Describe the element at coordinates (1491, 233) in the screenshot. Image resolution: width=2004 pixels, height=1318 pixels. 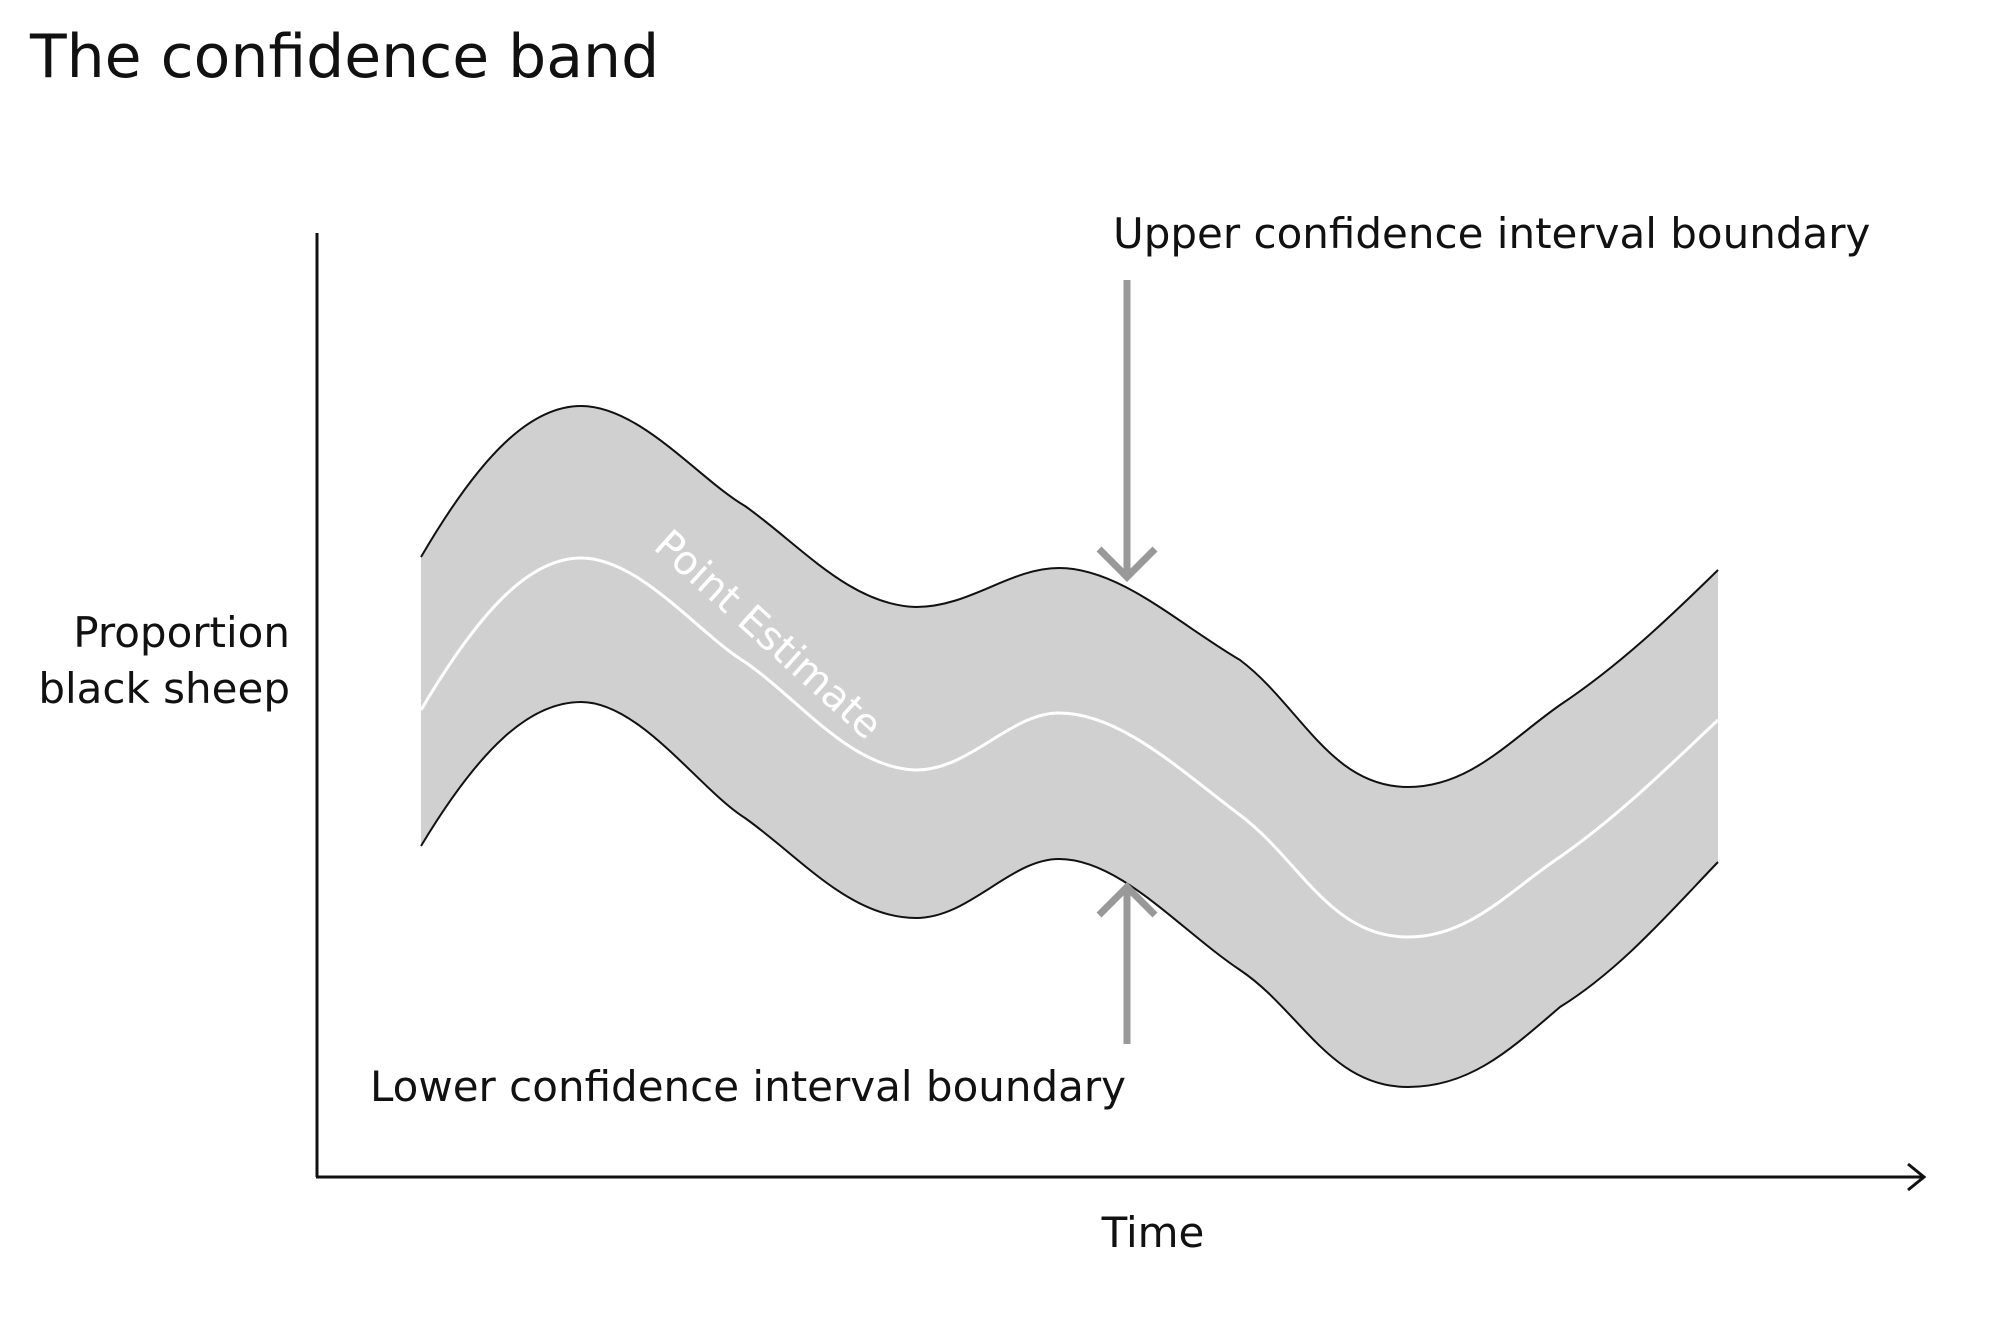
I see `upper-boundary-label: Upper confidence interval boundary` at that location.